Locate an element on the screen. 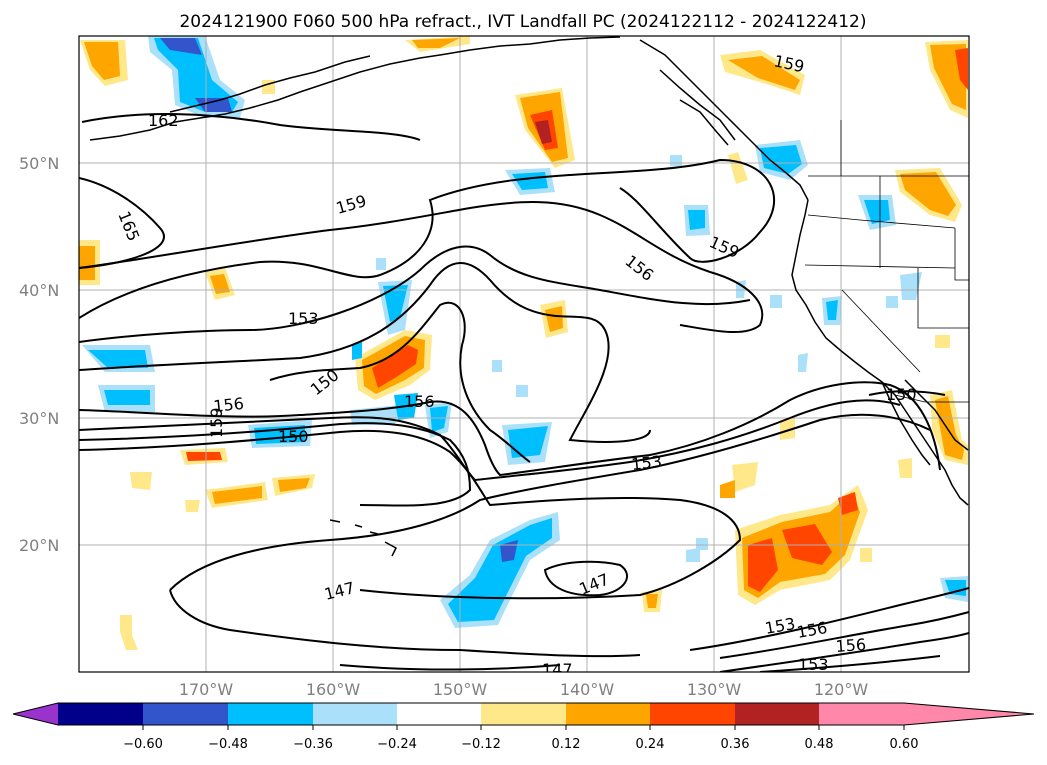  colorbar-tick-label: −0.24 is located at coordinates (397, 744).